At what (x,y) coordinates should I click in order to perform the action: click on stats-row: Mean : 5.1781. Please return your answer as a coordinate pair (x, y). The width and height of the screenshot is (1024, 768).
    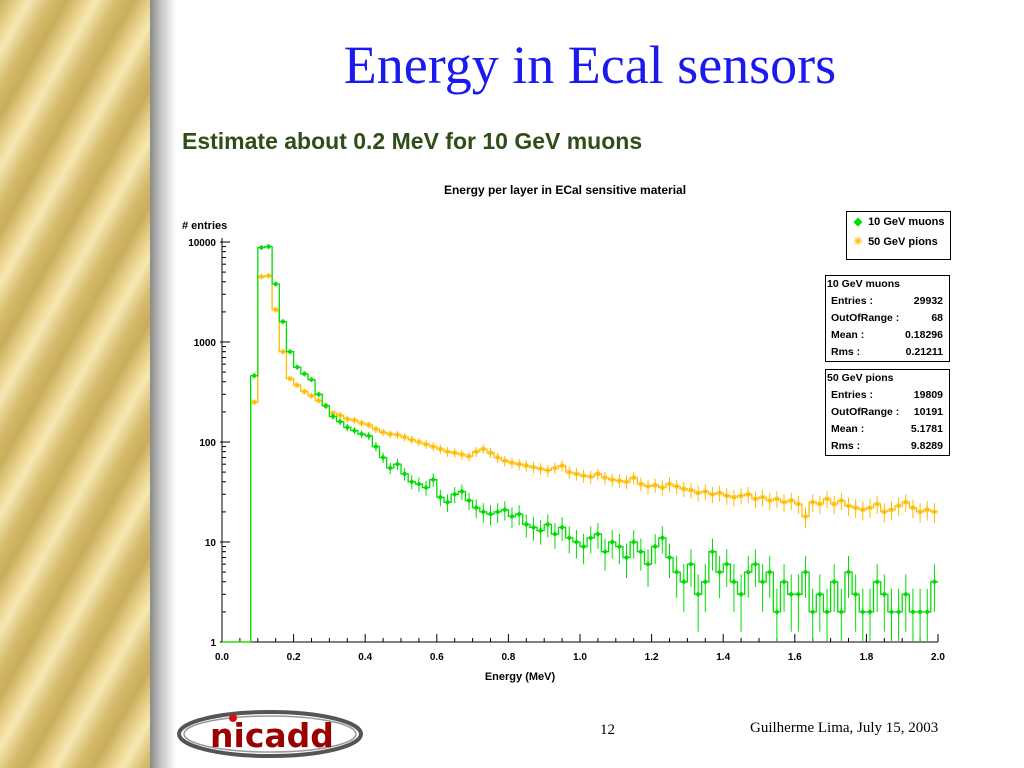
    Looking at the image, I should click on (887, 429).